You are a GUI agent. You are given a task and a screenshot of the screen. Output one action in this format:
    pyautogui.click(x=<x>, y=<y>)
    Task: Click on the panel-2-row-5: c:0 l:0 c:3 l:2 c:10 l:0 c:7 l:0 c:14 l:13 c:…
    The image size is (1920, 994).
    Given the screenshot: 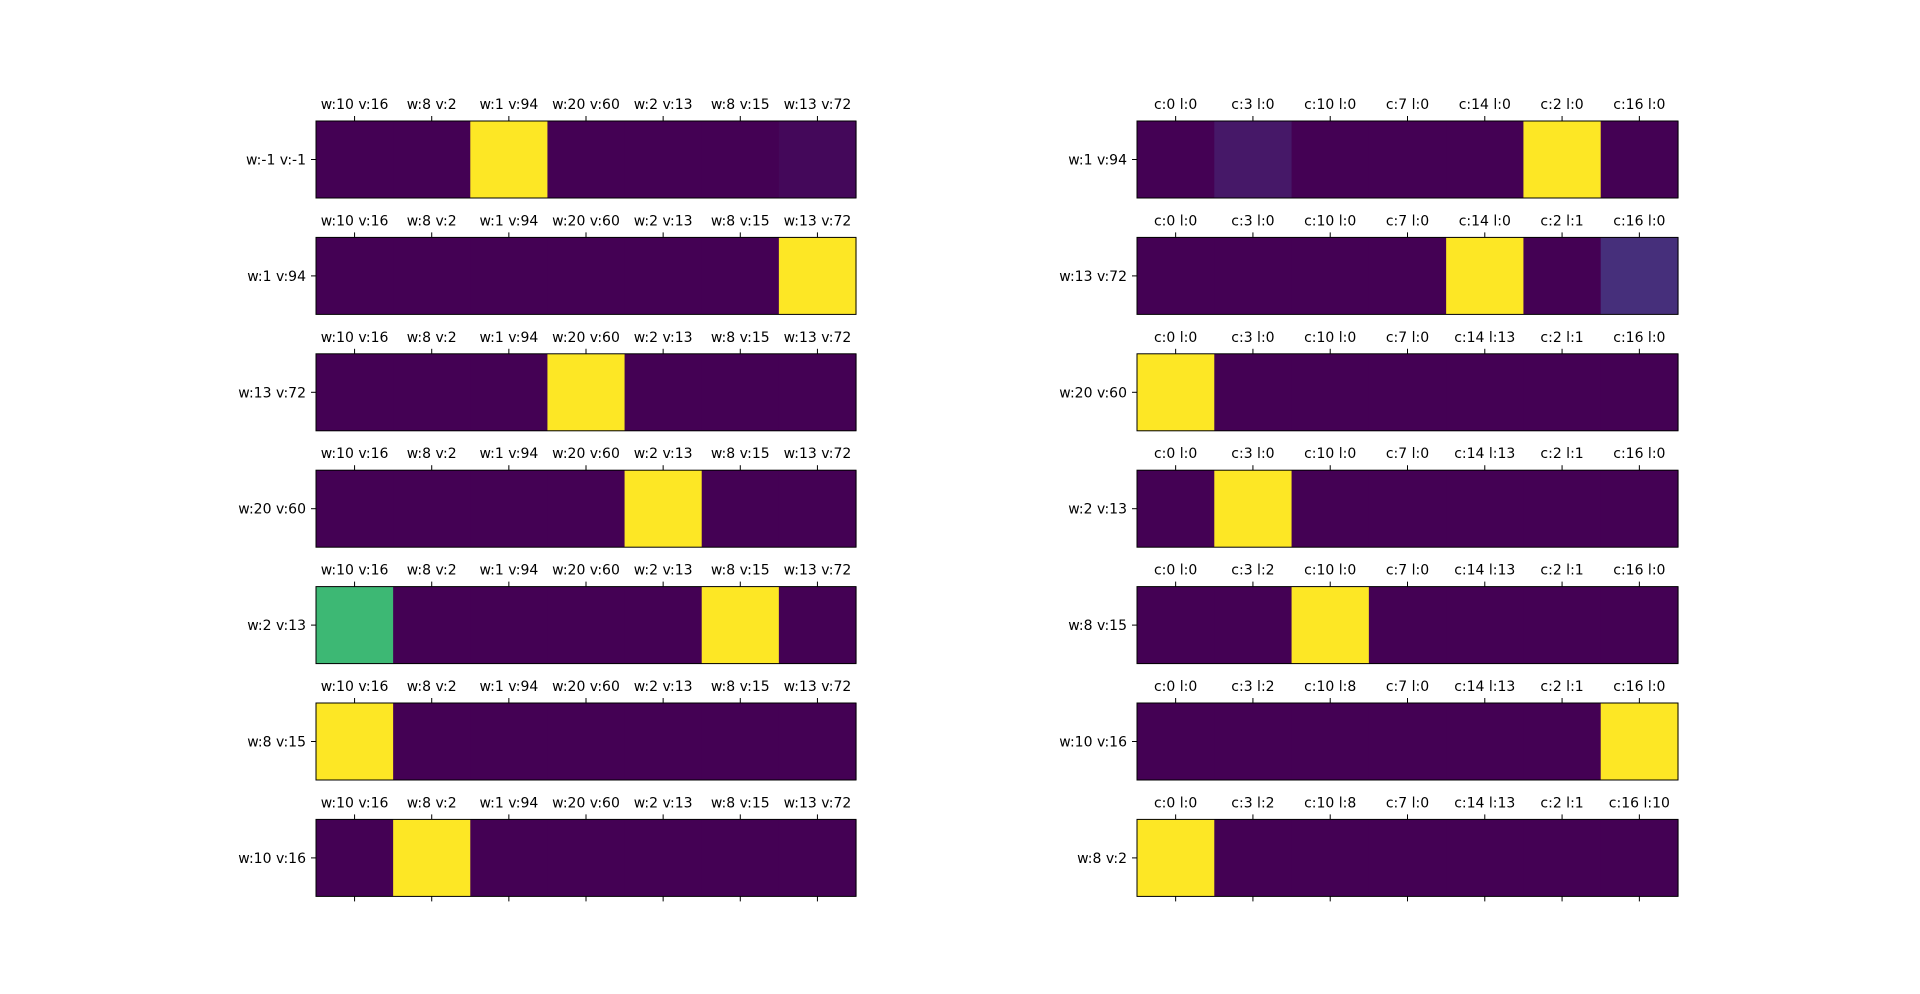 What is the action you would take?
    pyautogui.click(x=1373, y=614)
    